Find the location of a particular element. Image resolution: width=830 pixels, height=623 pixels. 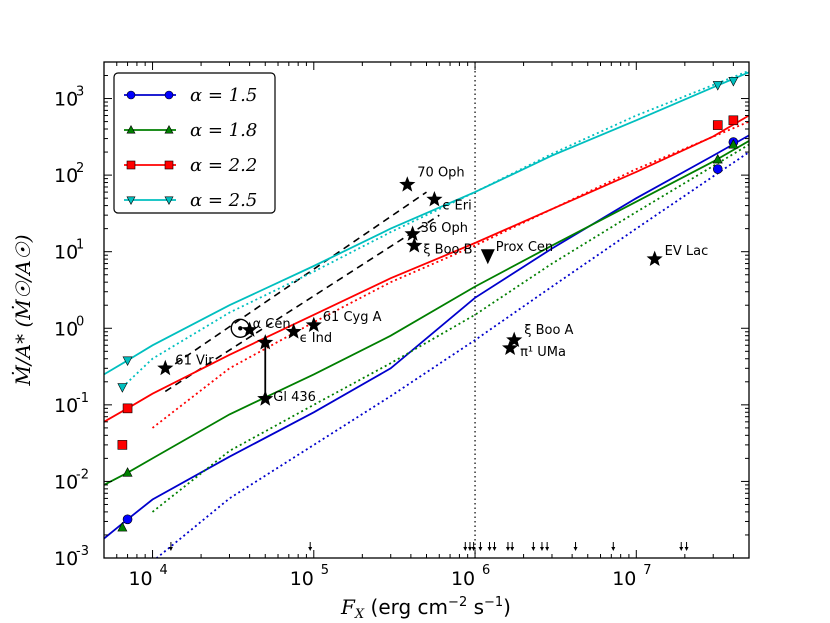

star-marker-70-Oph is located at coordinates (407, 184).